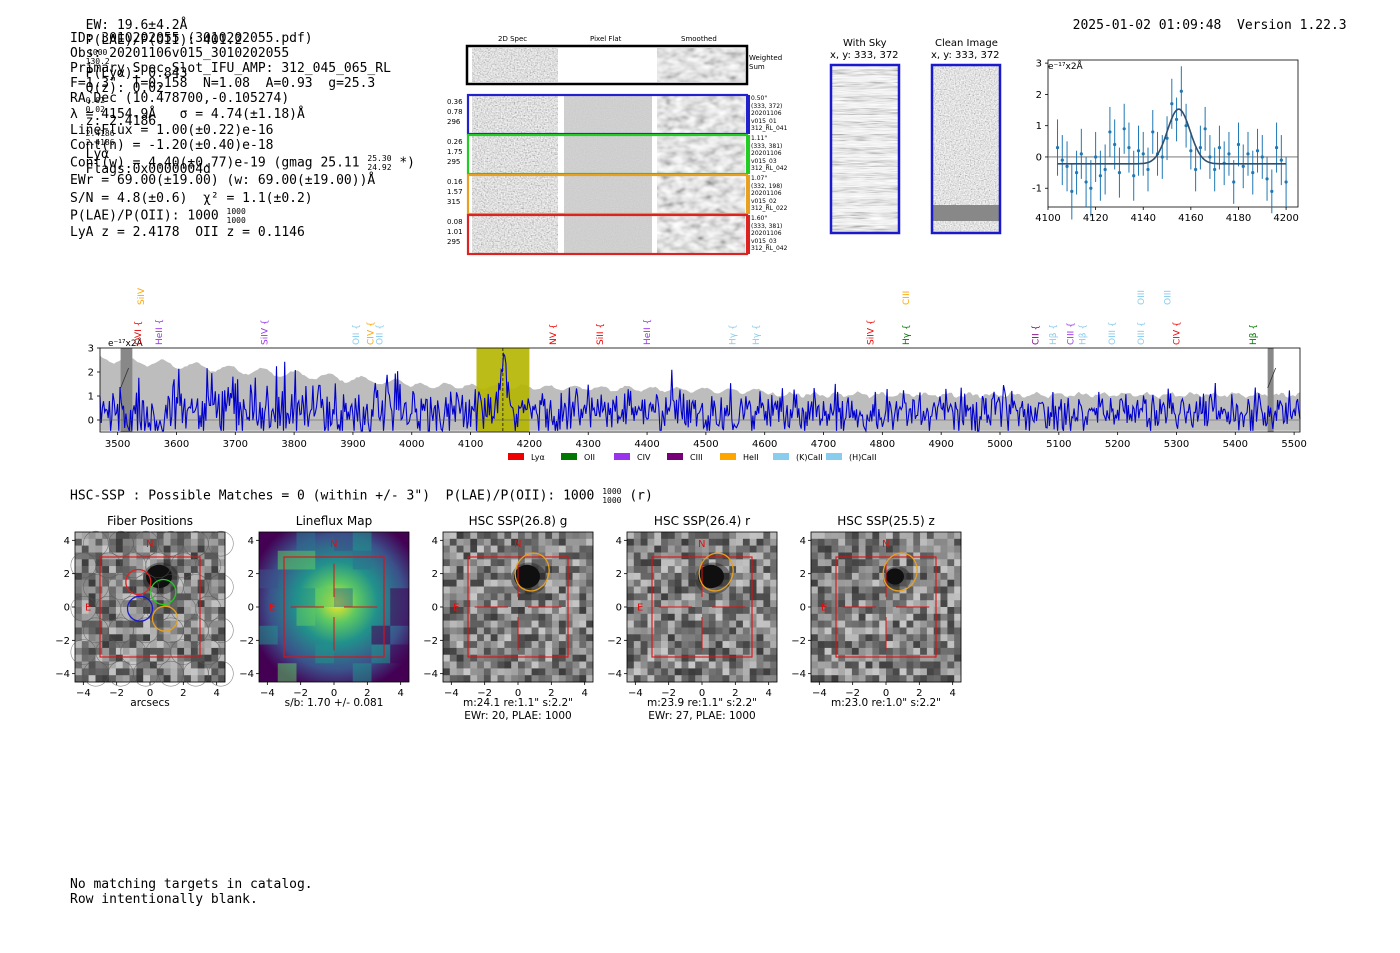  Describe the element at coordinates (705, 444) in the screenshot. I see `spectrum-xtick: 4500` at that location.